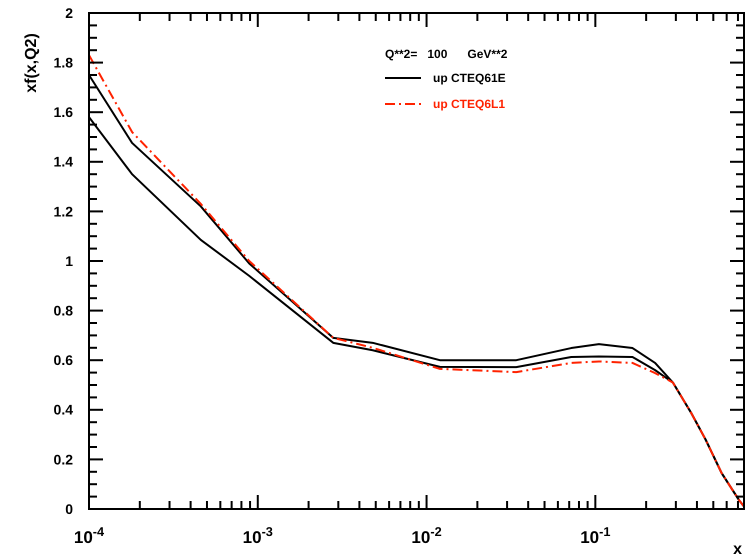 Image resolution: width=746 pixels, height=558 pixels. What do you see at coordinates (64, 459) in the screenshot?
I see `y-tick-label: 0.2` at bounding box center [64, 459].